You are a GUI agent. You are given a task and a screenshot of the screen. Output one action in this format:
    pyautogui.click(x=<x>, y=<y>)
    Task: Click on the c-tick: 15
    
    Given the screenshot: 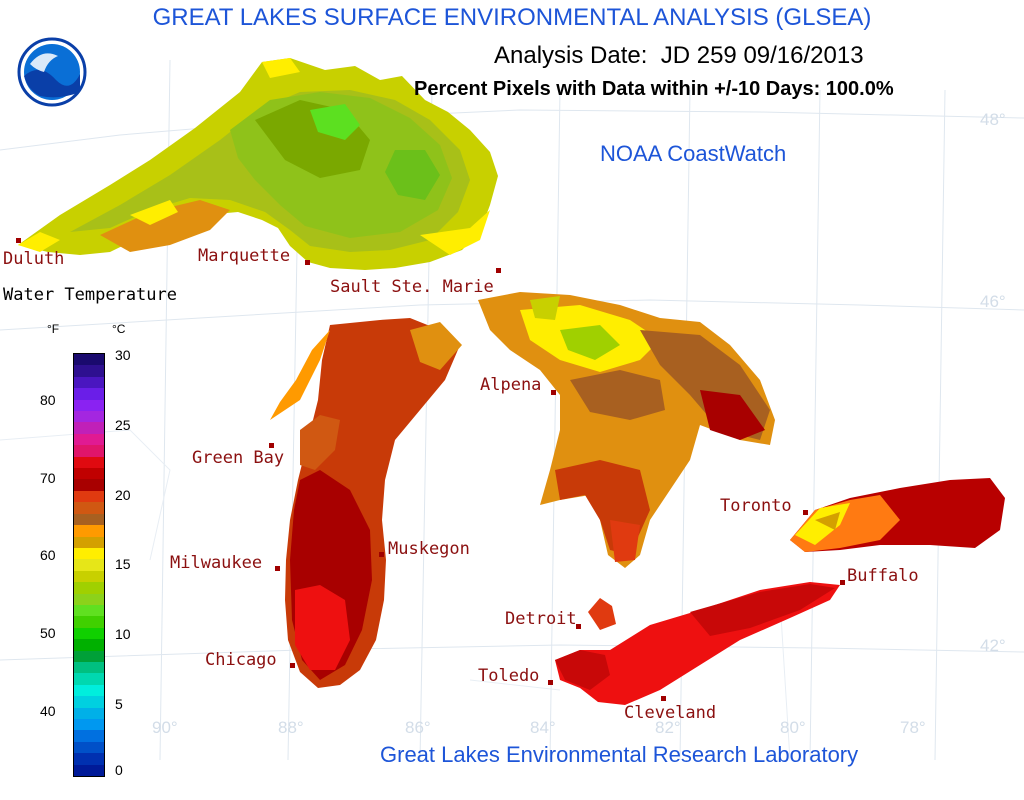 What is the action you would take?
    pyautogui.click(x=123, y=564)
    